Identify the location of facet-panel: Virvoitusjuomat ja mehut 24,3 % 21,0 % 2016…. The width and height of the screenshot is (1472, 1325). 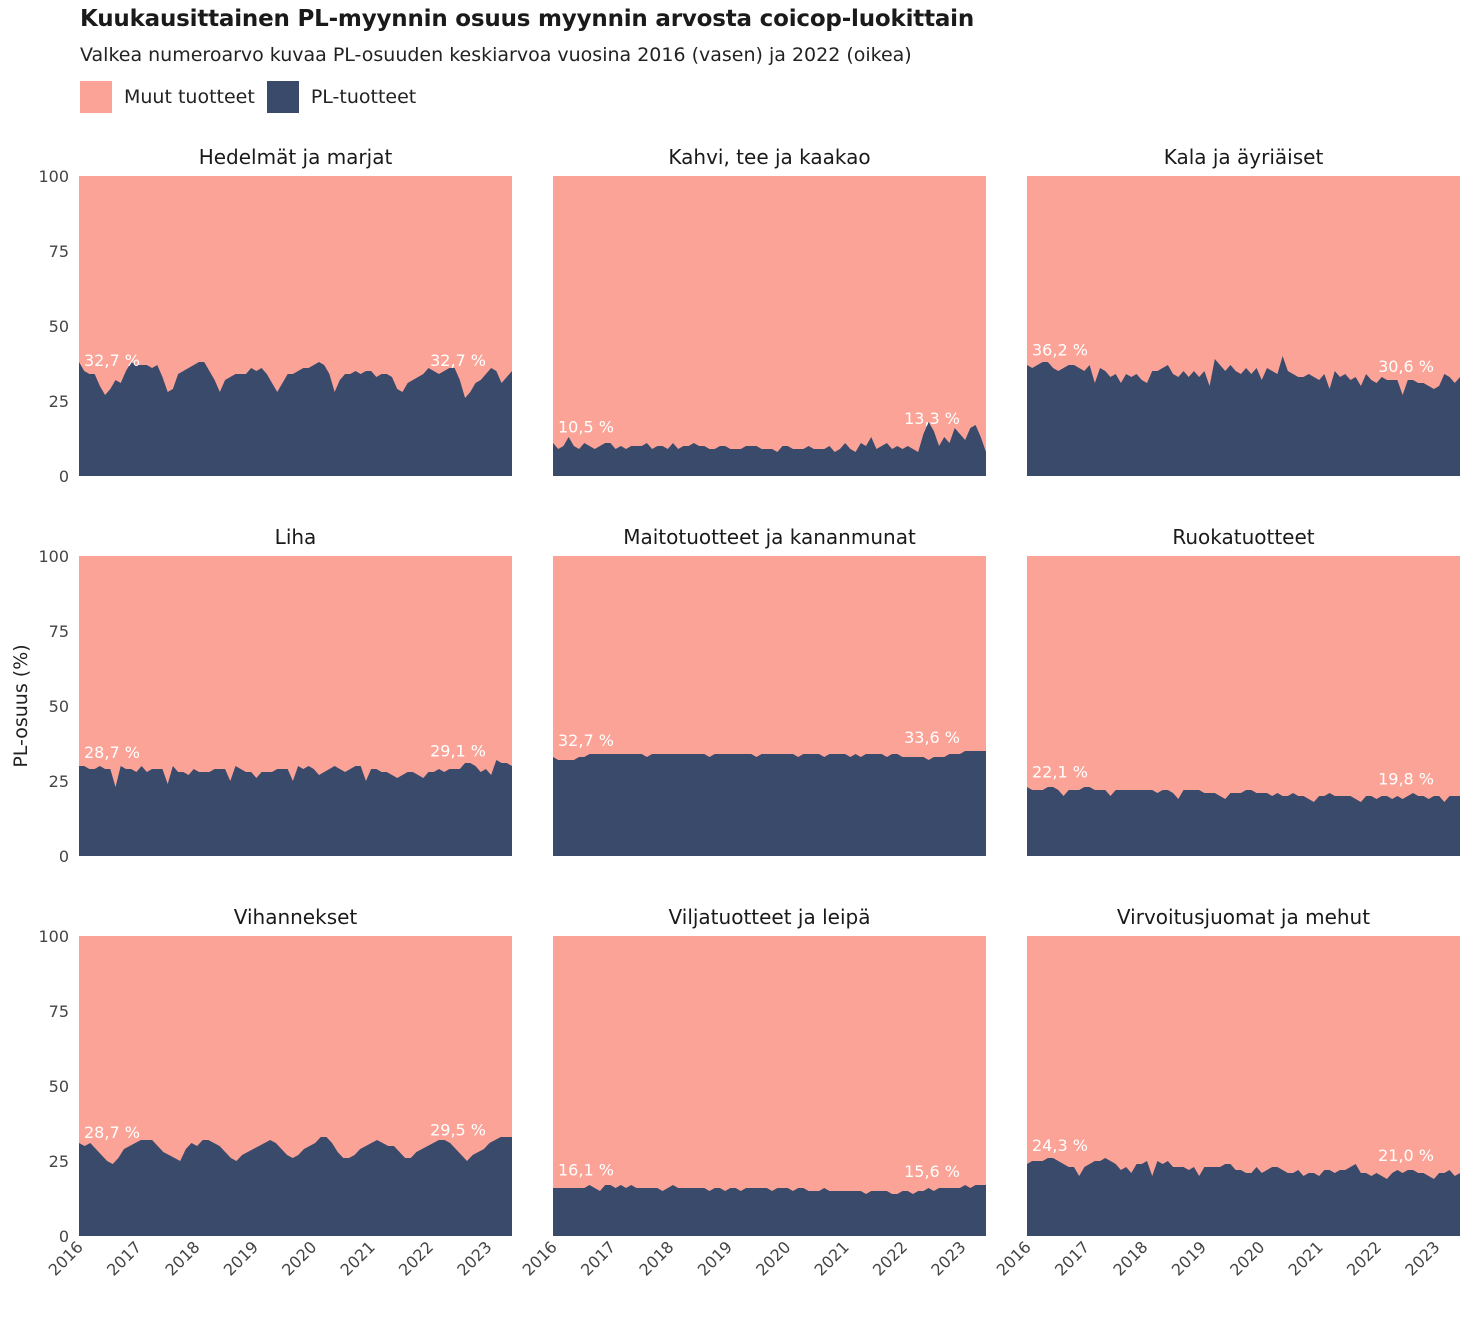
(1226, 1092).